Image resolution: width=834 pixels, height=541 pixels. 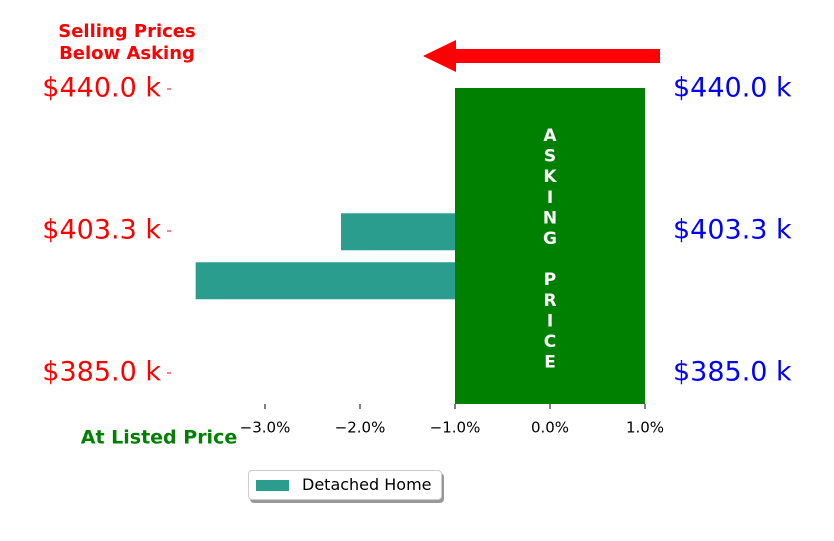 I want to click on y-tick-right-label: $403.3 k, so click(x=732, y=230).